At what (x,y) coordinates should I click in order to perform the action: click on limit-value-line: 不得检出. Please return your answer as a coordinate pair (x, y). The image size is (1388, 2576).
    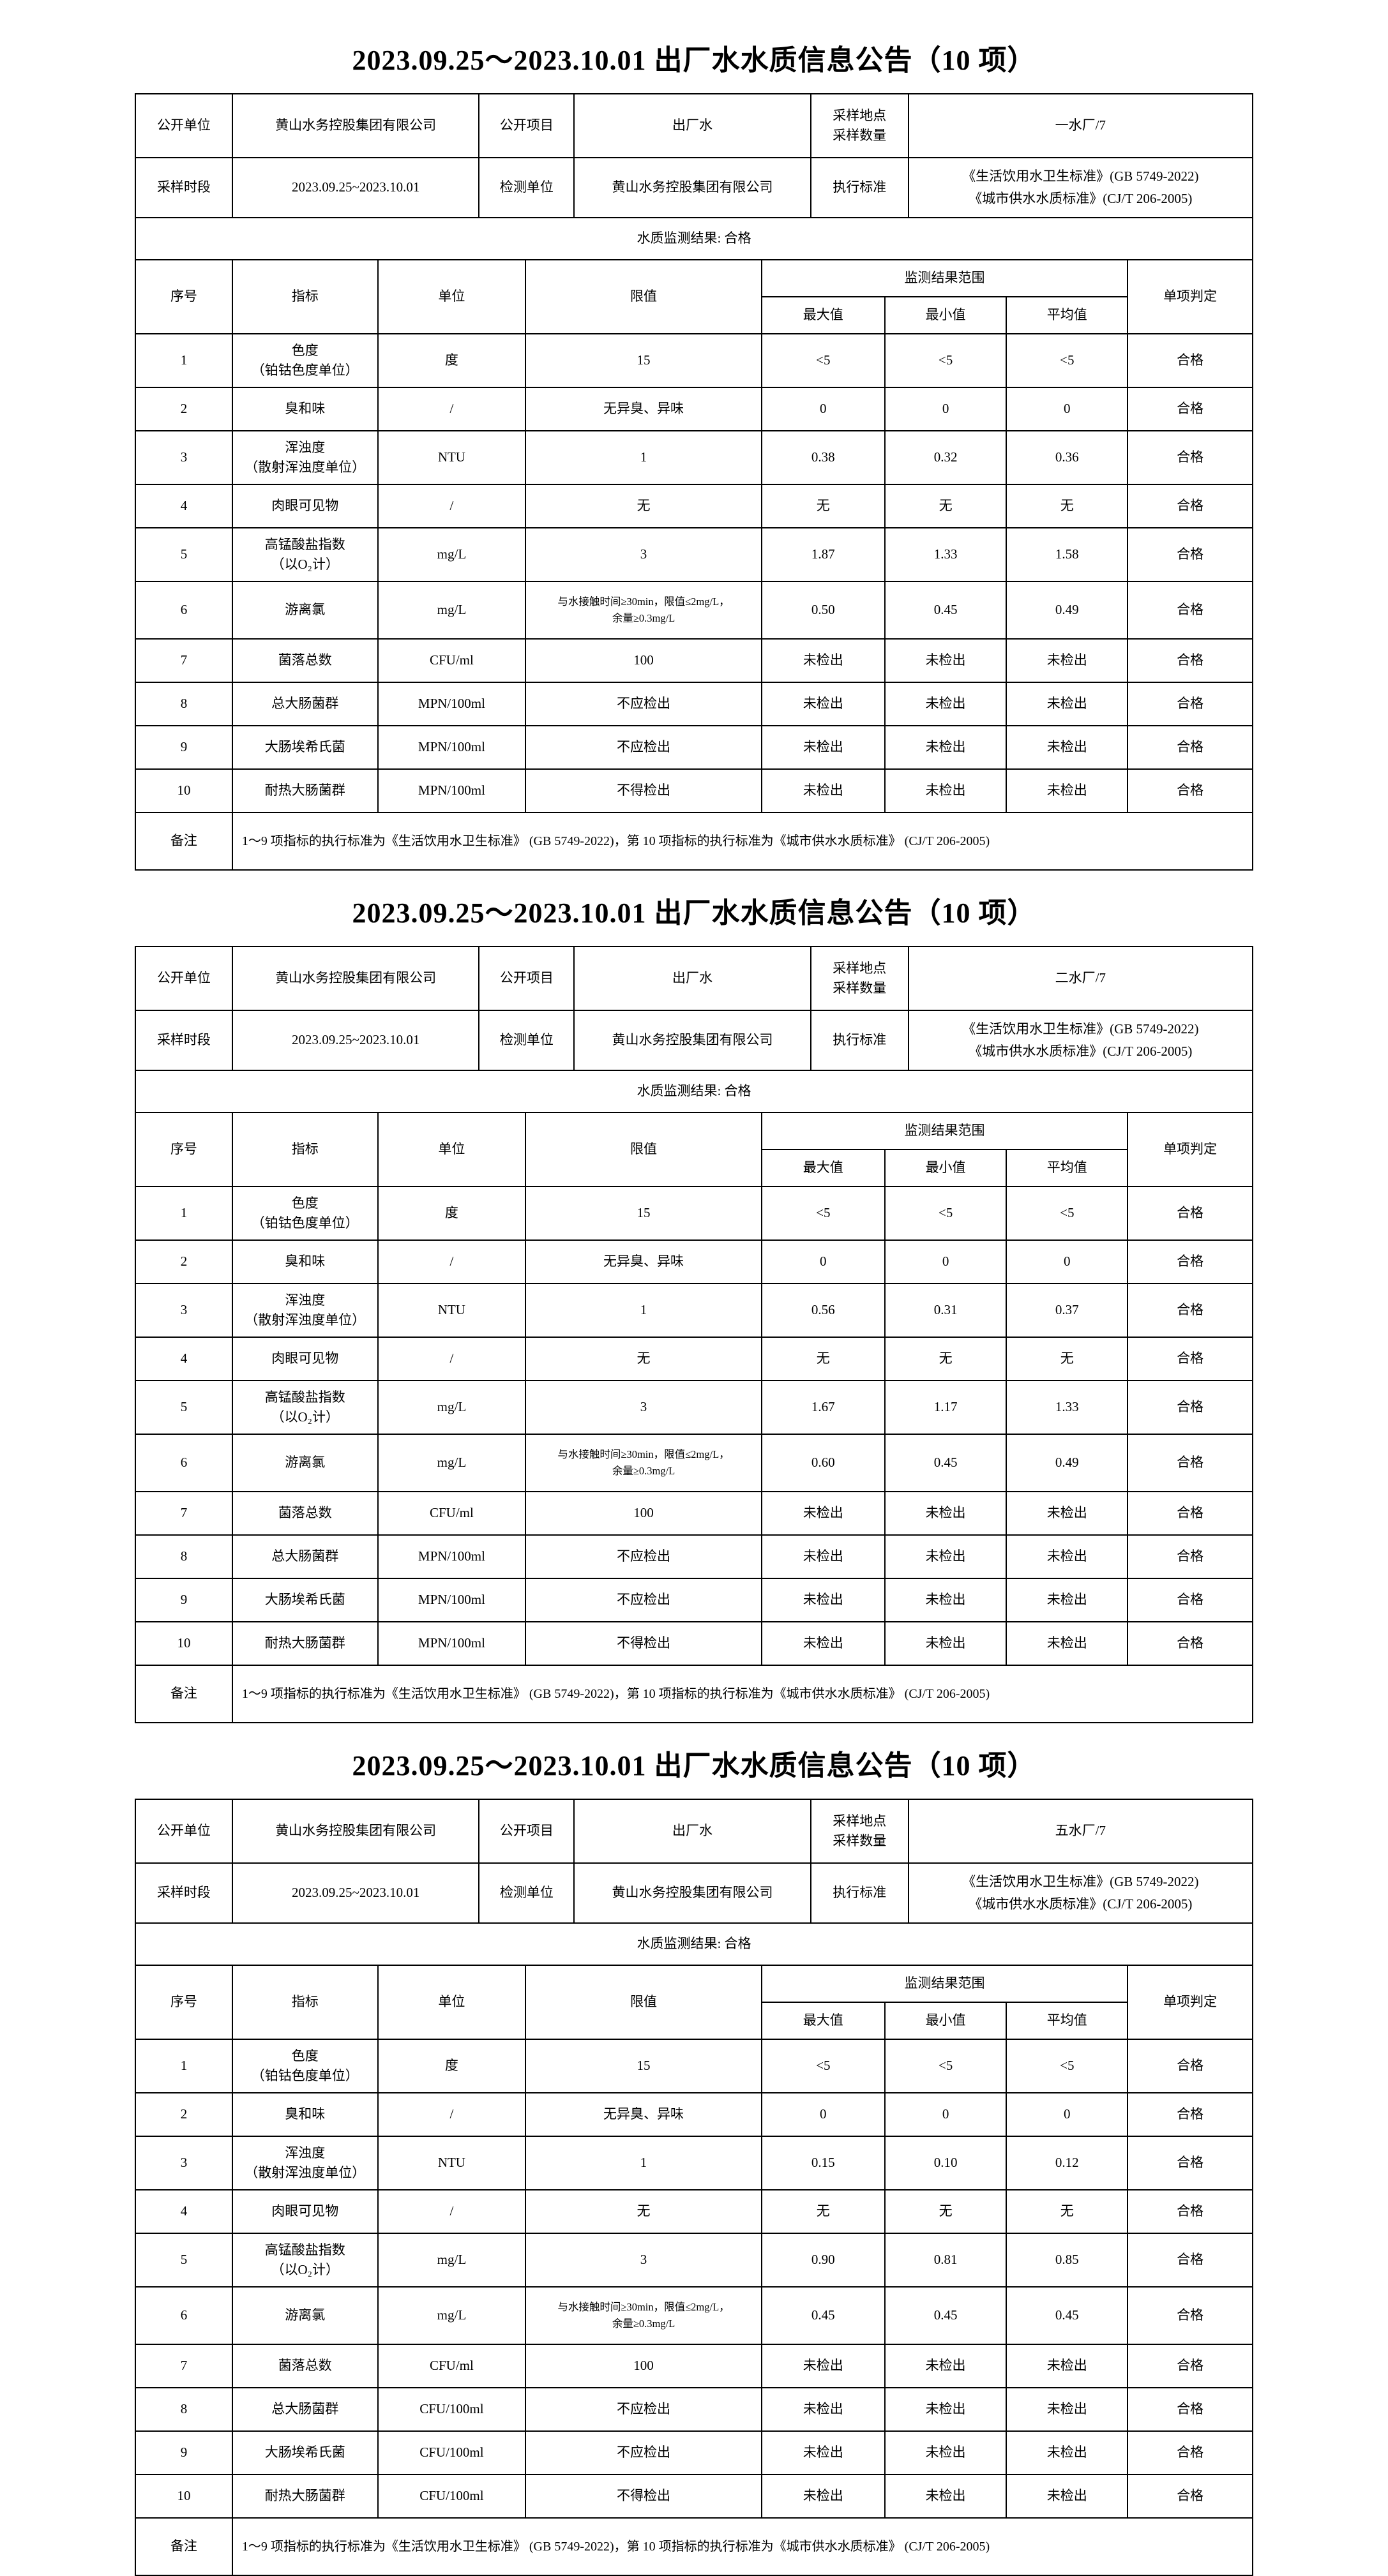
    Looking at the image, I should click on (644, 2496).